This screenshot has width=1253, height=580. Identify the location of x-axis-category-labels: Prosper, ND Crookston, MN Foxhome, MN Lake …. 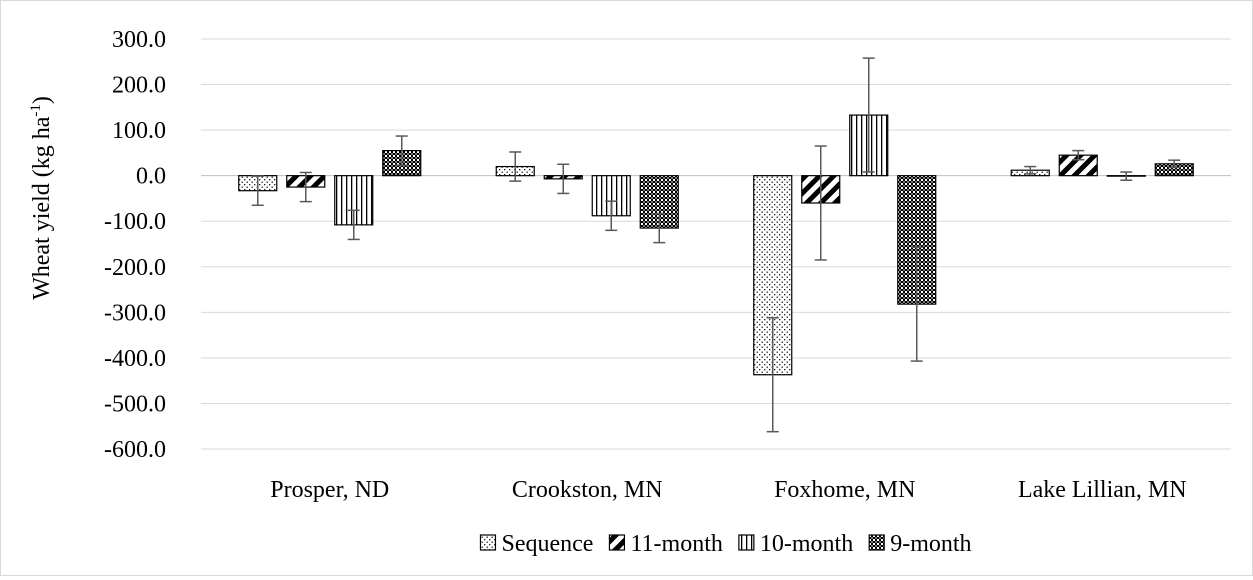
(728, 490).